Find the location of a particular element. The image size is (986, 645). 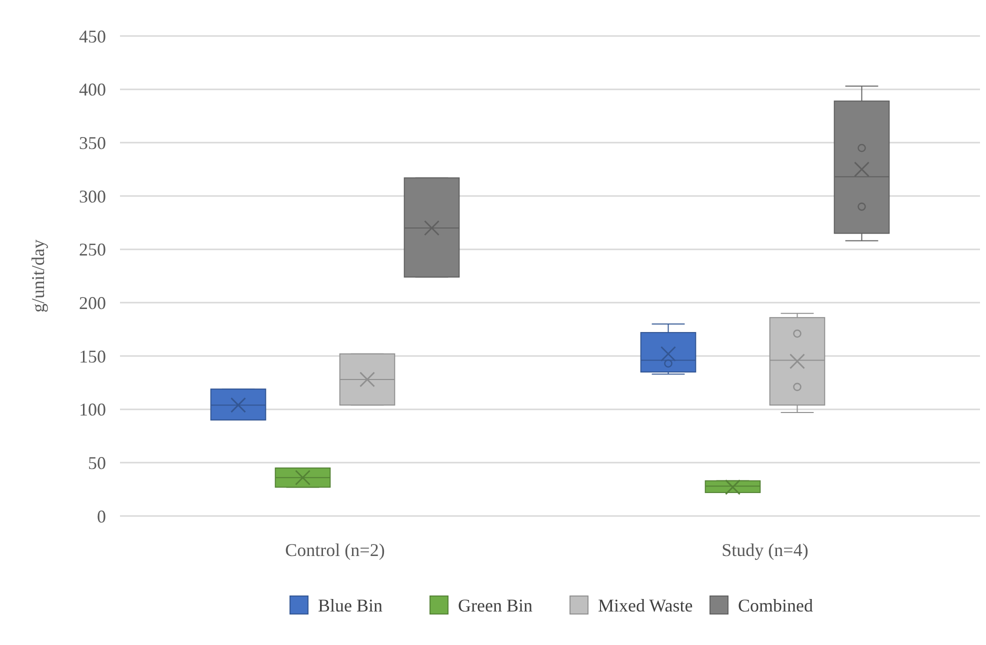

y-tick-label: 100 is located at coordinates (92, 410).